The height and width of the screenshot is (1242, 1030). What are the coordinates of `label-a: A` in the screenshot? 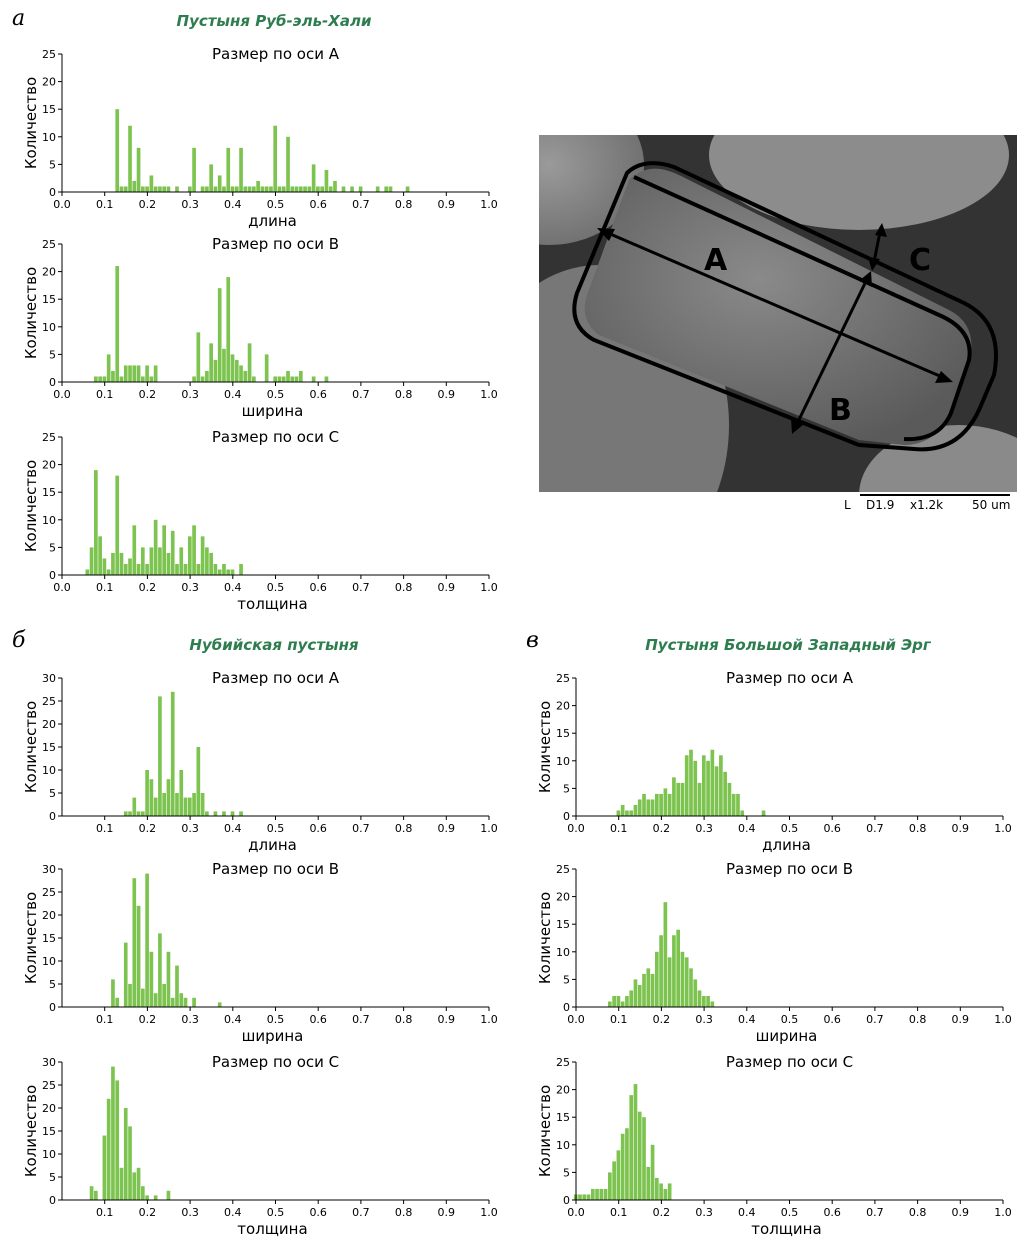 It's located at (716, 260).